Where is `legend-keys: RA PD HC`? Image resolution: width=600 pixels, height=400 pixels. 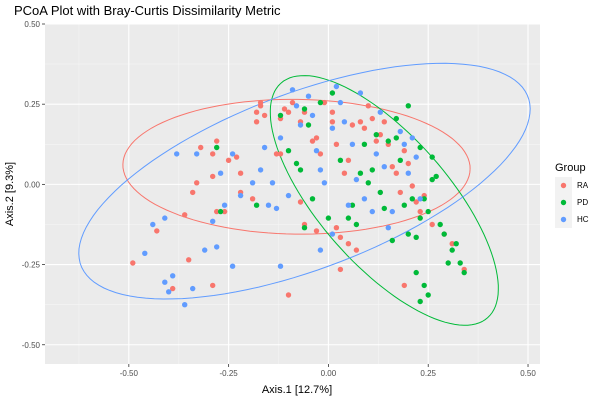
legend-keys: RA PD HC is located at coordinates (572, 202).